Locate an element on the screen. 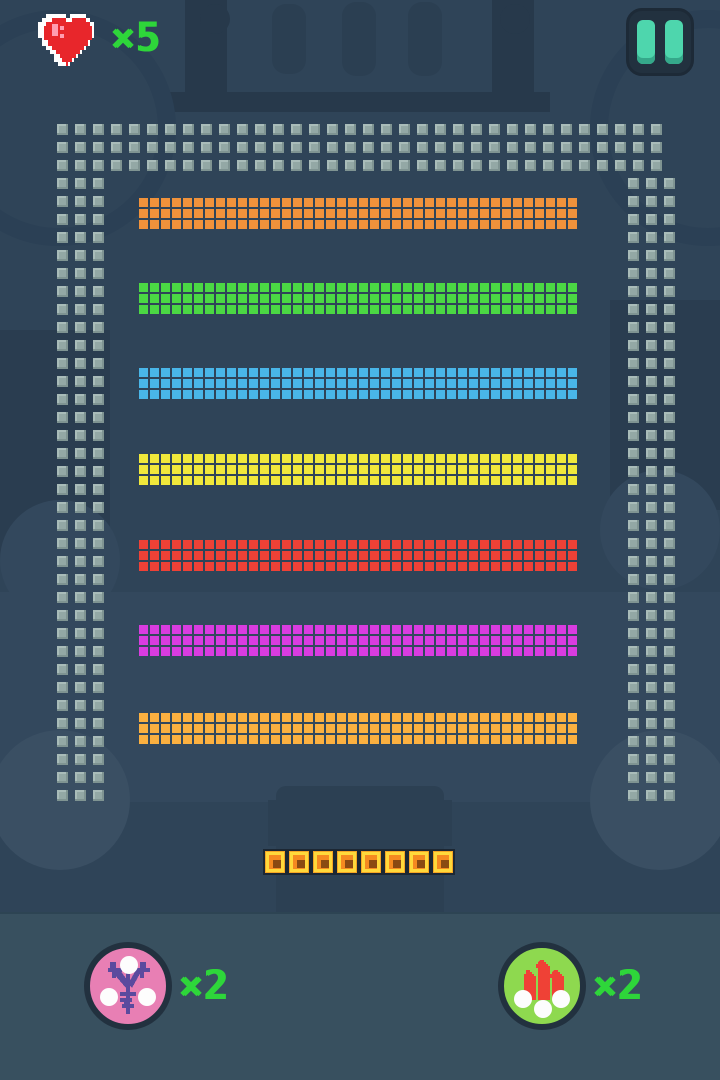  paddle-segment is located at coordinates (323, 862).